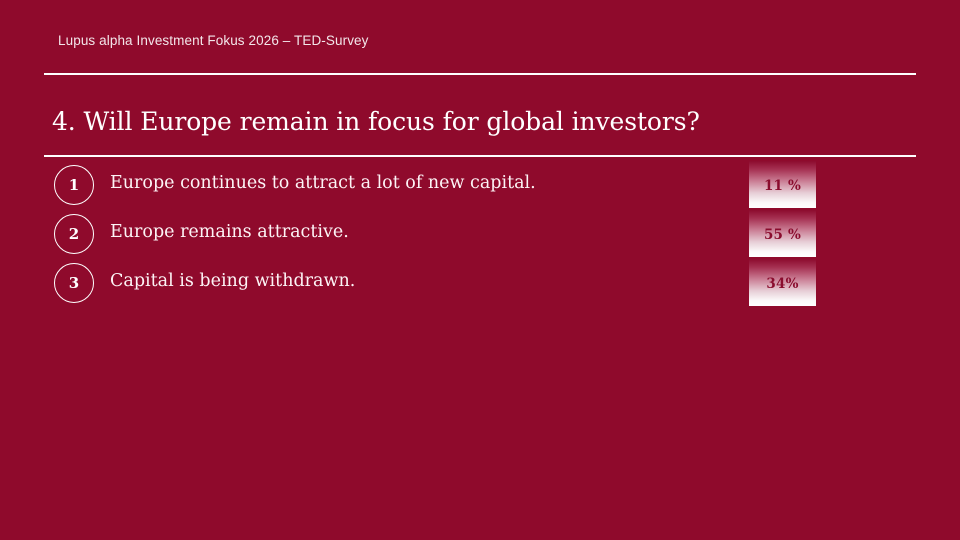  Describe the element at coordinates (233, 281) in the screenshot. I see `answer-text: Capital is being withdrawn.` at that location.